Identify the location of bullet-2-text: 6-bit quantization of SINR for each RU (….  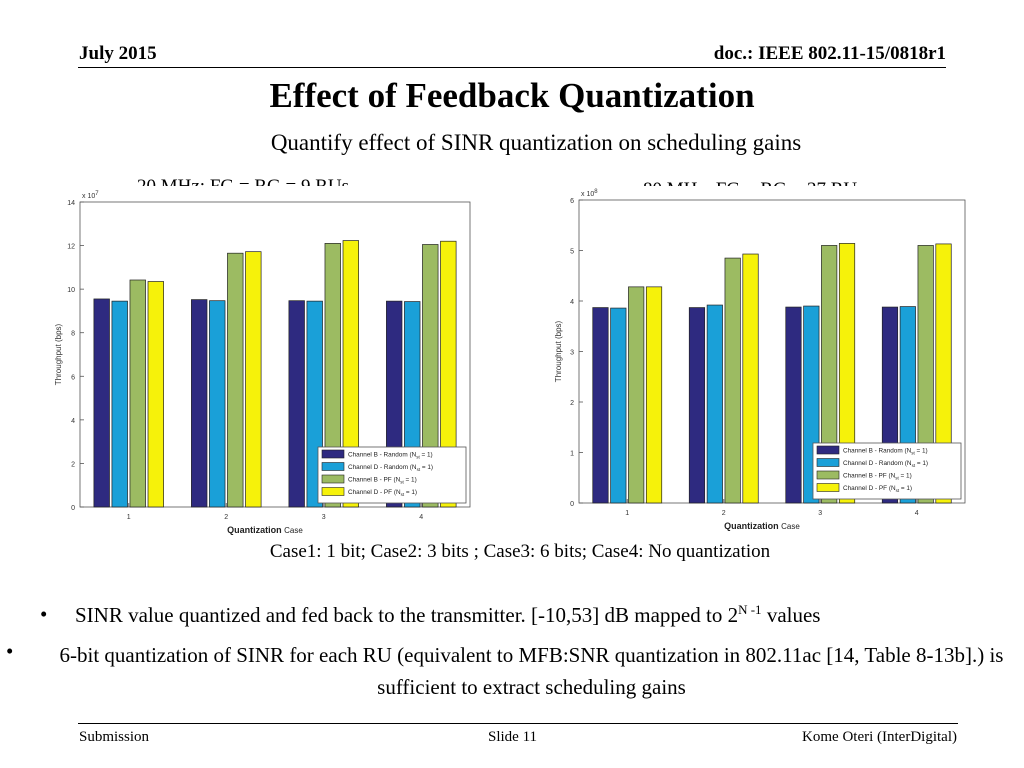
(531, 671).